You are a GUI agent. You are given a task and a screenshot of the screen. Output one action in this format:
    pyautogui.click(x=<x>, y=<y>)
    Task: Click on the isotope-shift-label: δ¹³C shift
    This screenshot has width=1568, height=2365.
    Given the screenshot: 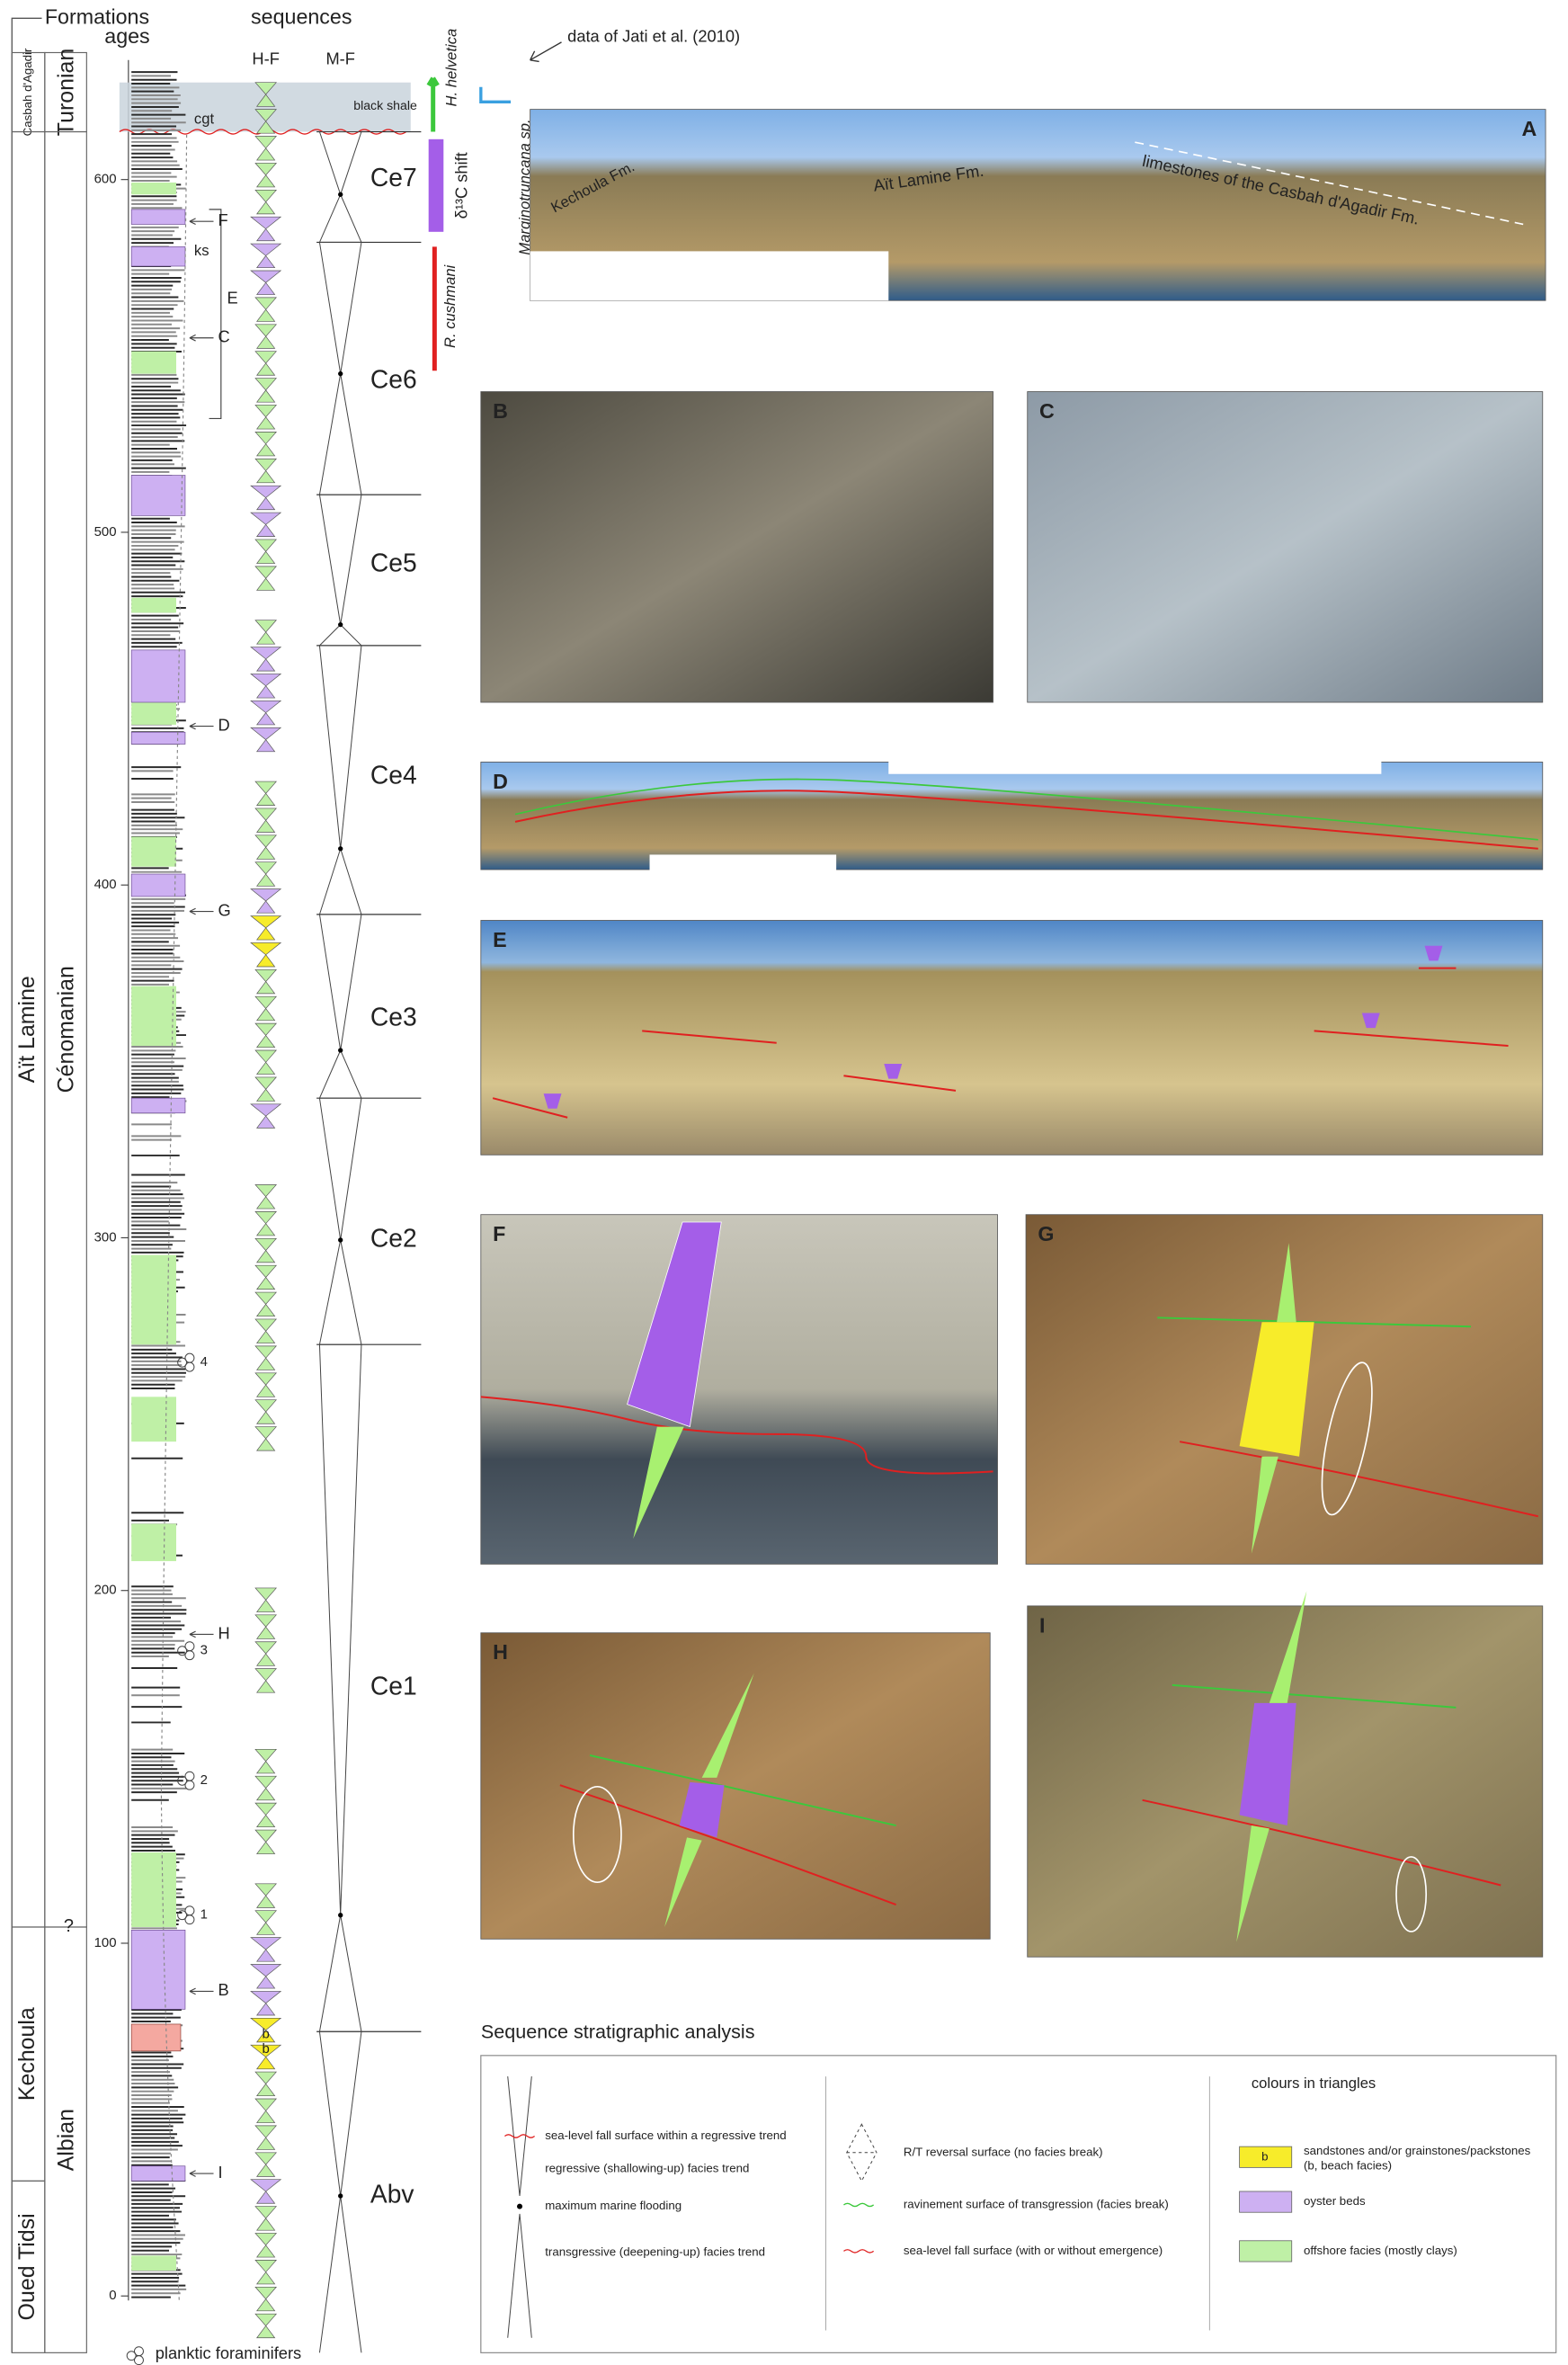 What is the action you would take?
    pyautogui.click(x=461, y=185)
    